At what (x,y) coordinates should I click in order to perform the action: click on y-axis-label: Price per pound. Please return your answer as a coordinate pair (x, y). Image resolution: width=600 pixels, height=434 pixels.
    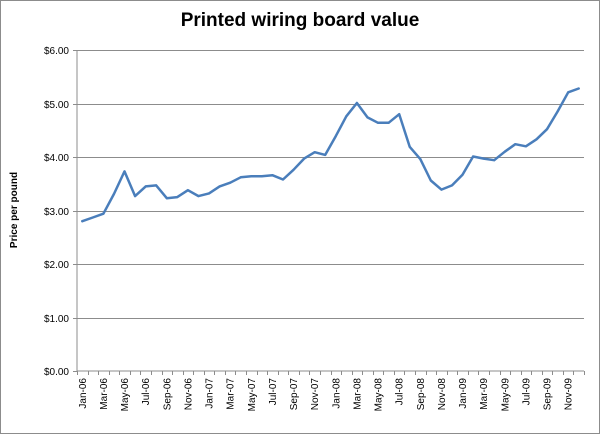
    Looking at the image, I should click on (14, 210).